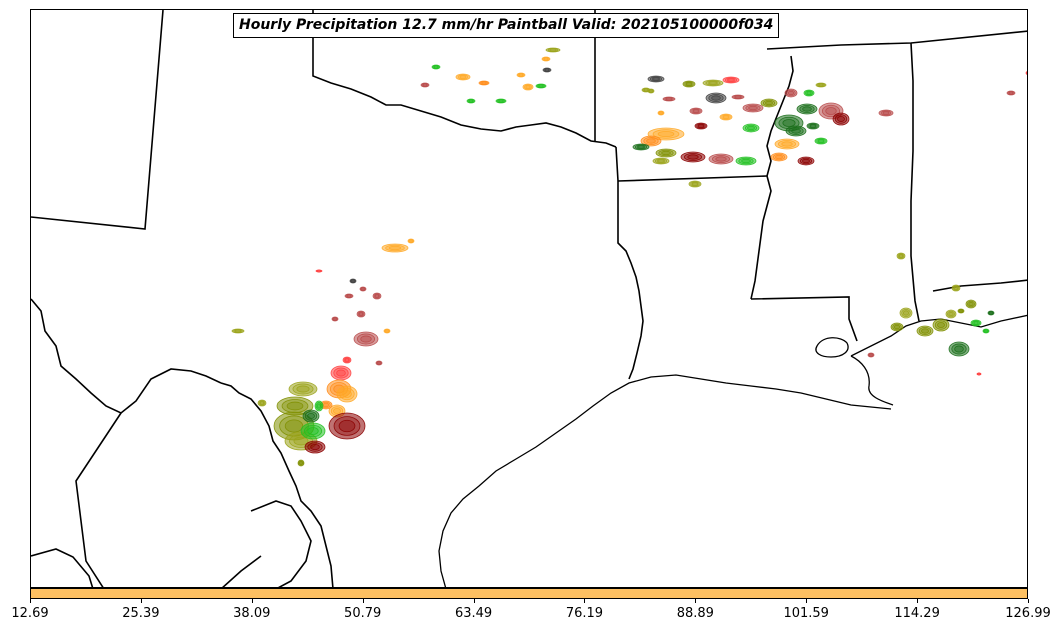 The height and width of the screenshot is (633, 1062). What do you see at coordinates (242, 571) in the screenshot?
I see `border-mexico-small` at bounding box center [242, 571].